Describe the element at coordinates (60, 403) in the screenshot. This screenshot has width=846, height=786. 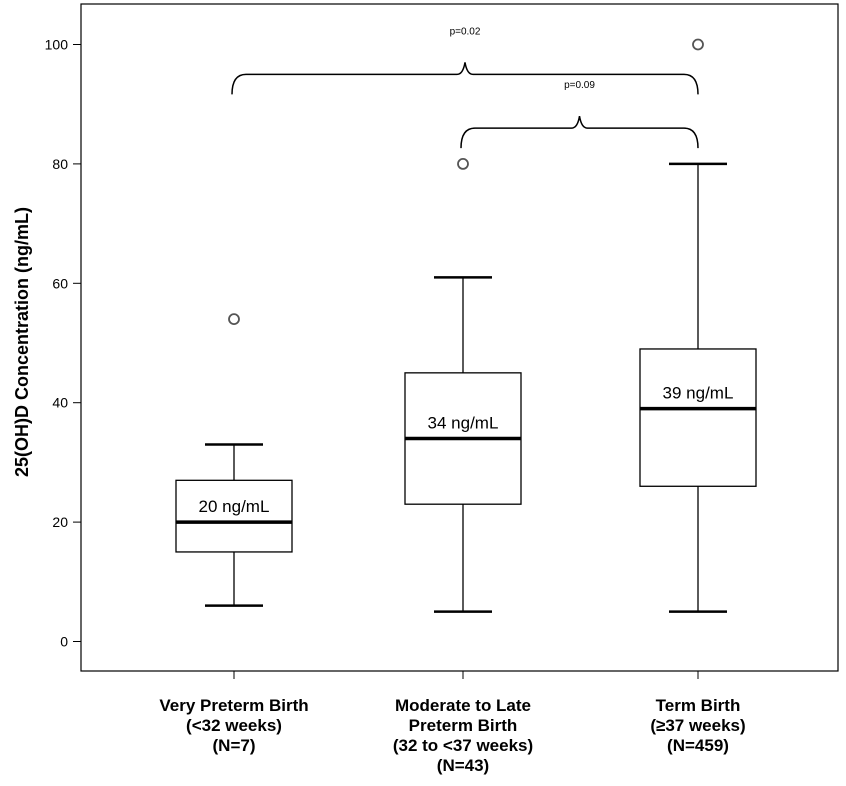
I see `y-tick-label: 40` at that location.